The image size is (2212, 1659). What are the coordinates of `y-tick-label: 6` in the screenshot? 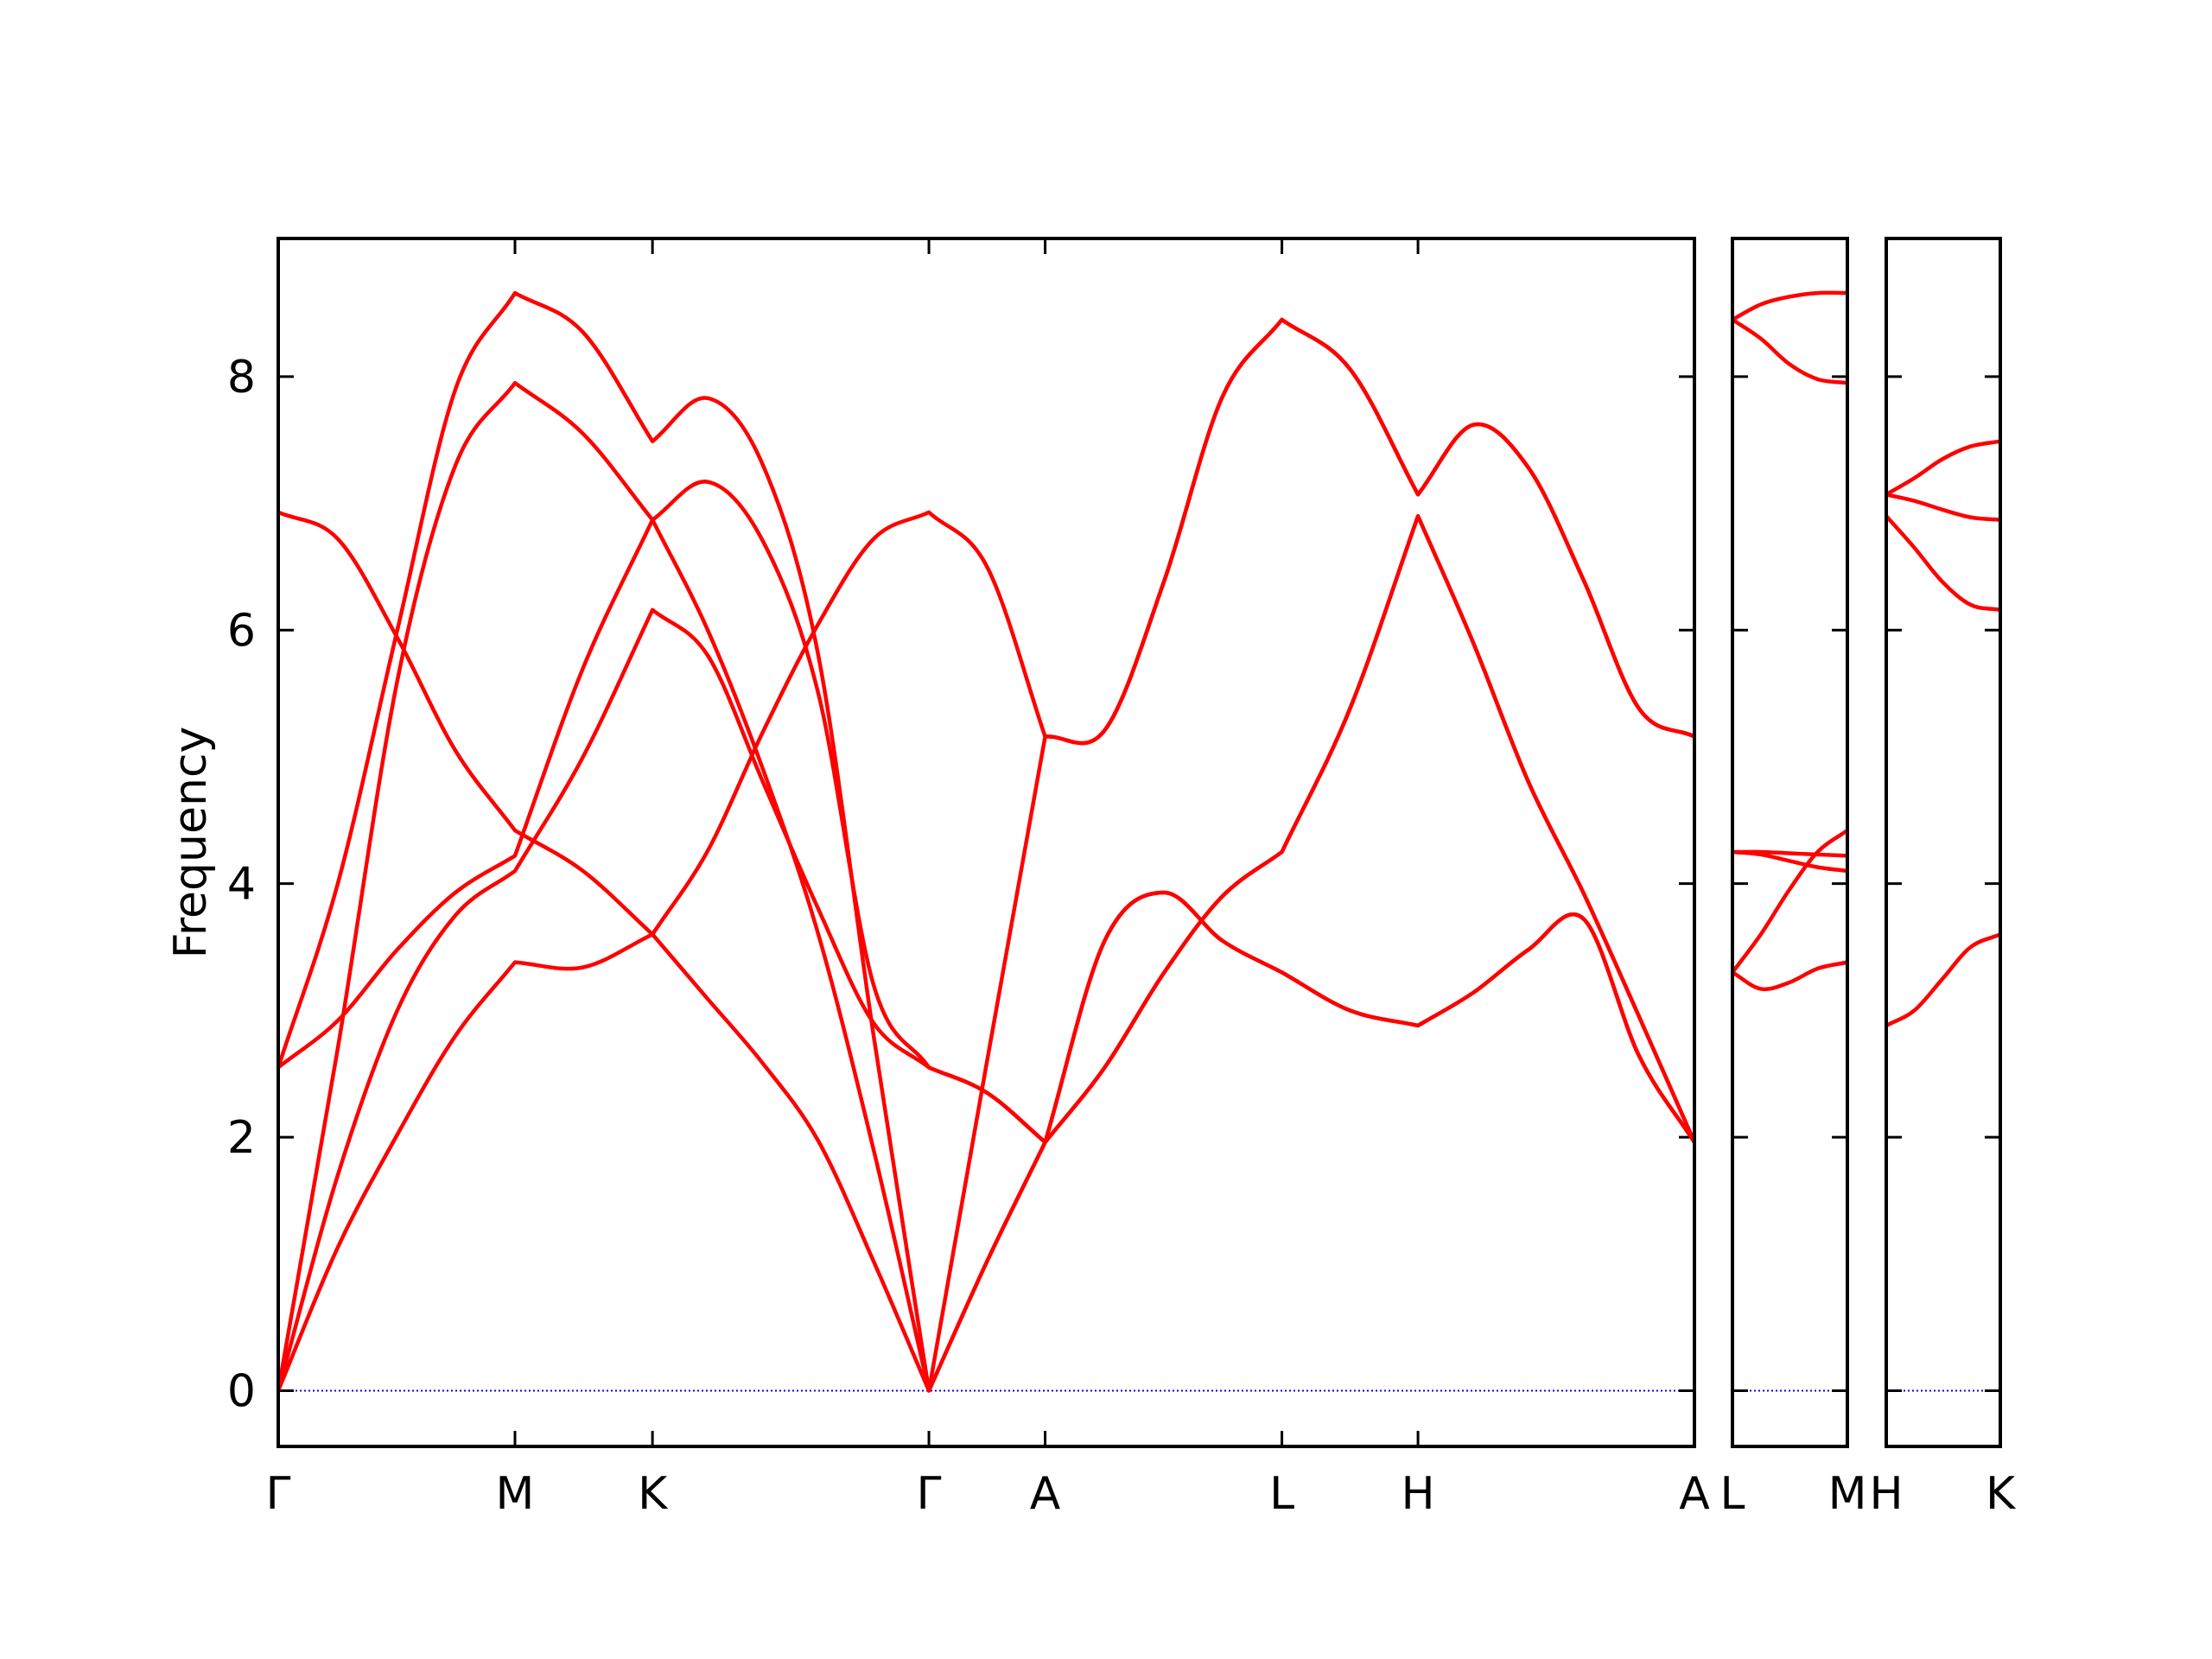 It's located at (241, 631).